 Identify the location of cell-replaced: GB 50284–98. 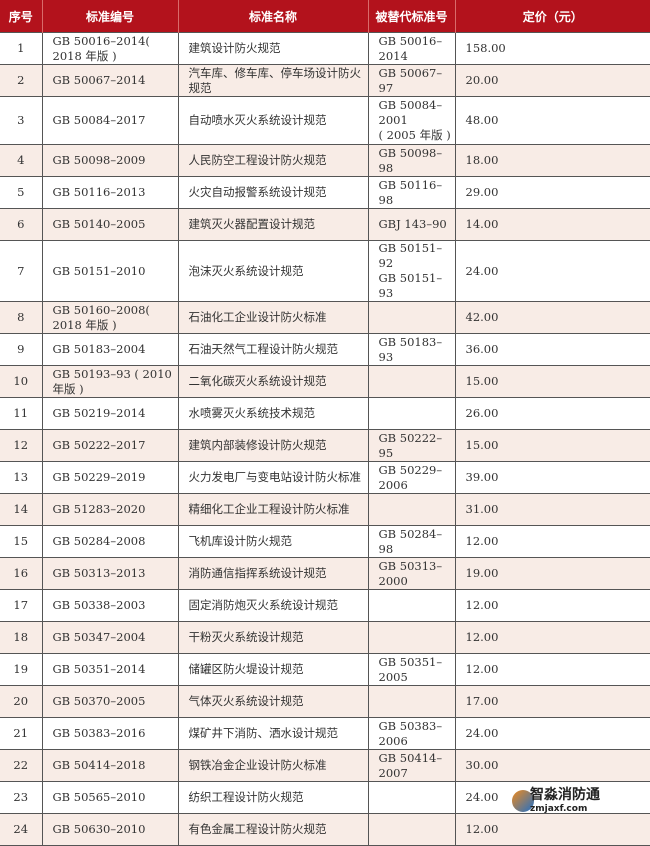
(411, 541).